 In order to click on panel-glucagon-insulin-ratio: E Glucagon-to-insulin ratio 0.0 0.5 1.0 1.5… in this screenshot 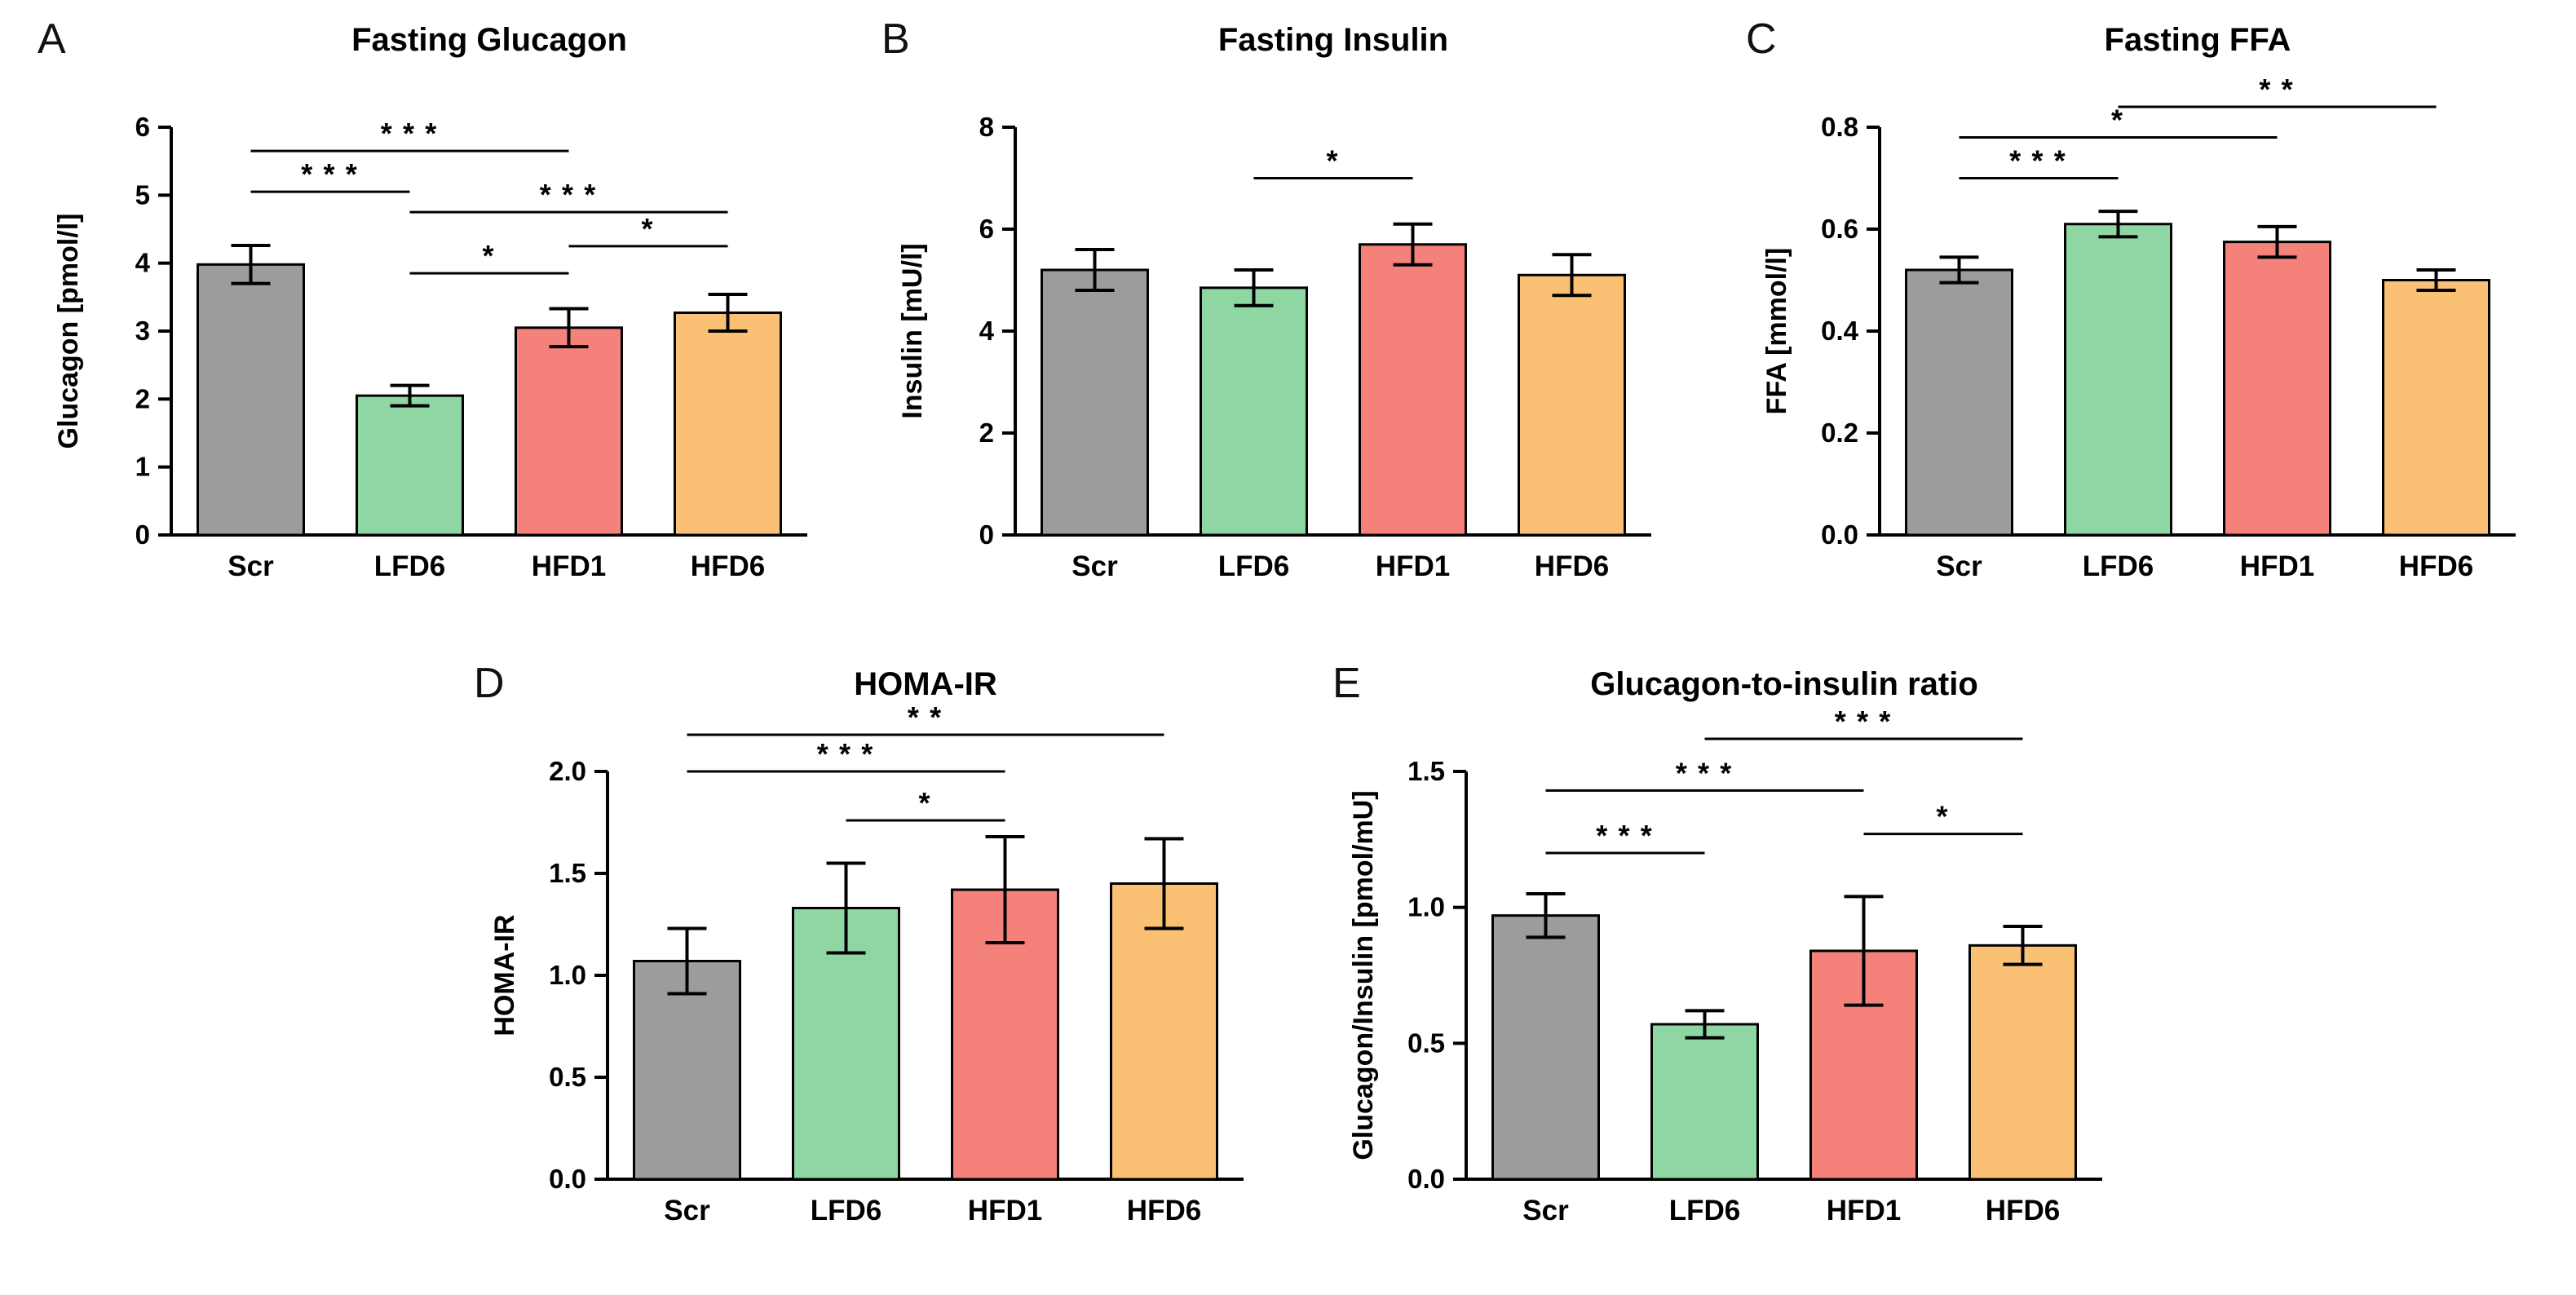, I will do `click(1735, 951)`.